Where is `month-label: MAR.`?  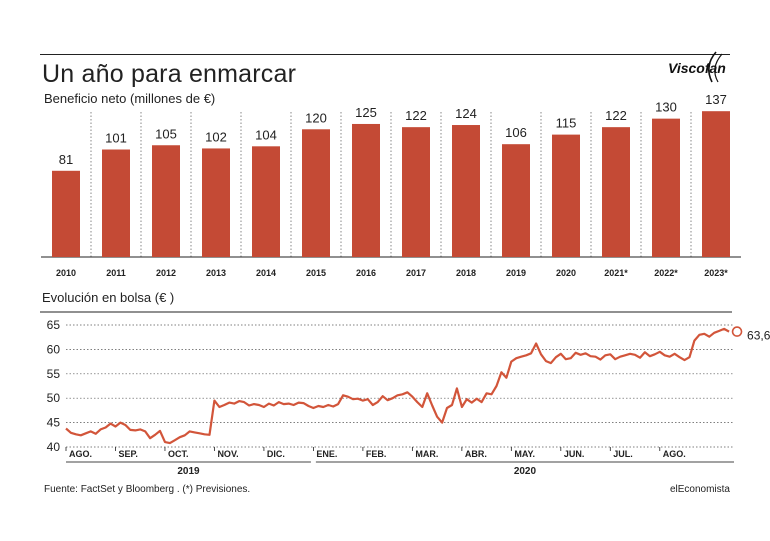
month-label: MAR. is located at coordinates (426, 454).